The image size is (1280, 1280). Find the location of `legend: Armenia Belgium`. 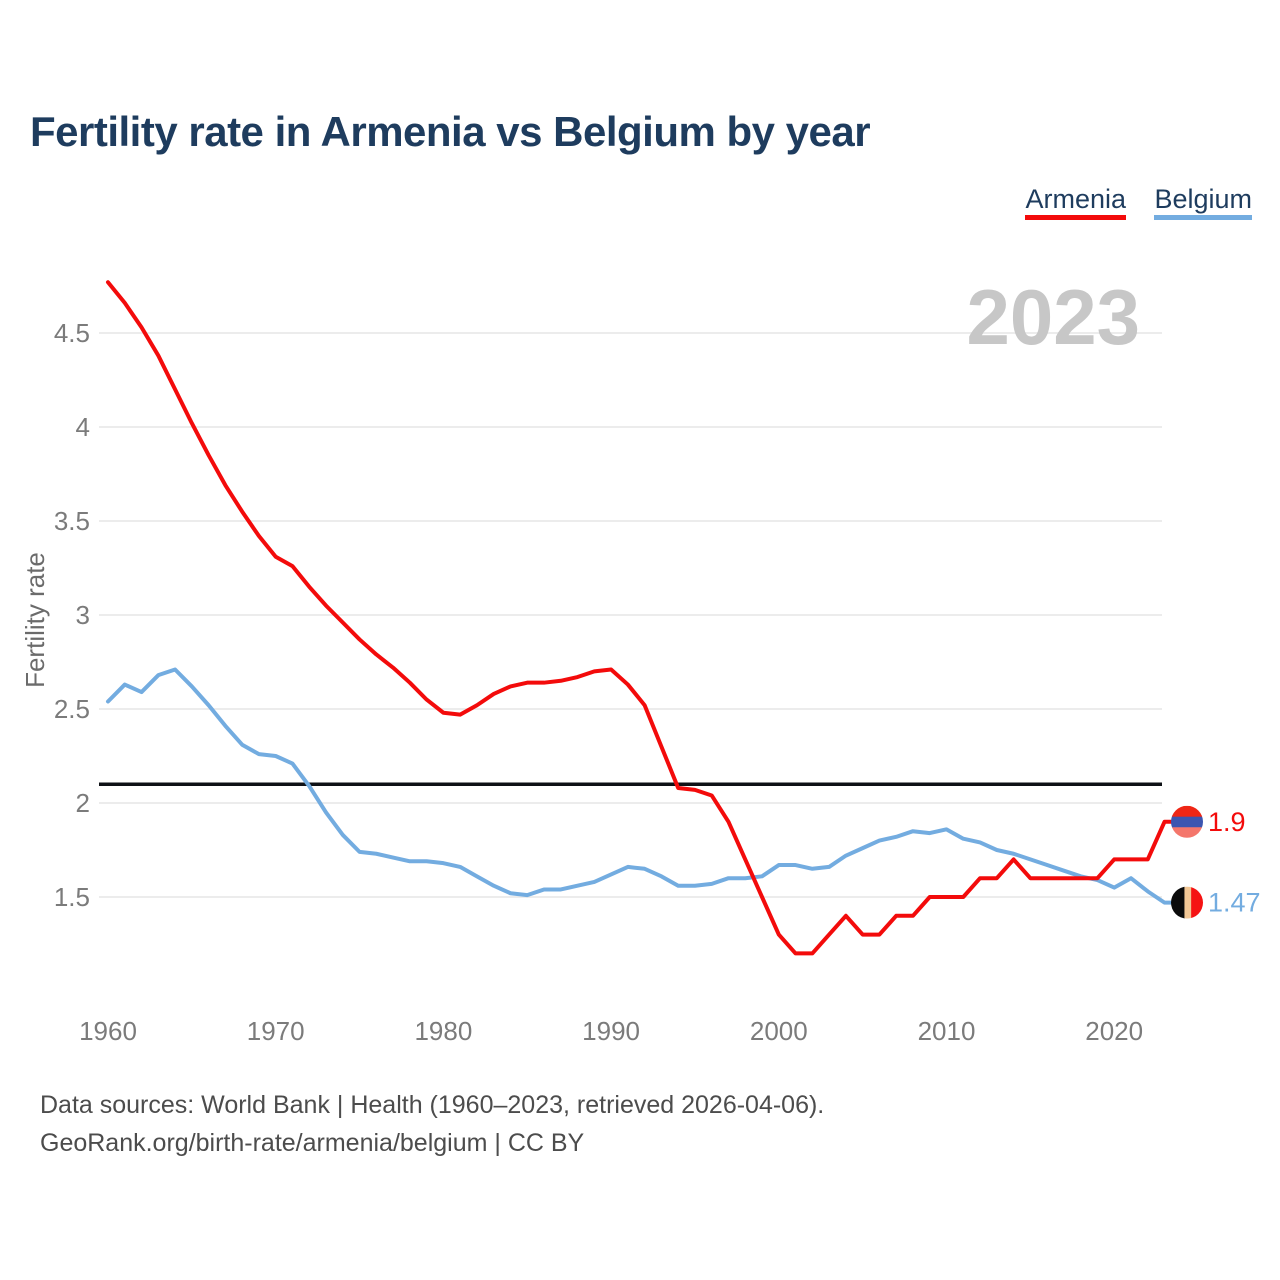

legend: Armenia Belgium is located at coordinates (1126, 203).